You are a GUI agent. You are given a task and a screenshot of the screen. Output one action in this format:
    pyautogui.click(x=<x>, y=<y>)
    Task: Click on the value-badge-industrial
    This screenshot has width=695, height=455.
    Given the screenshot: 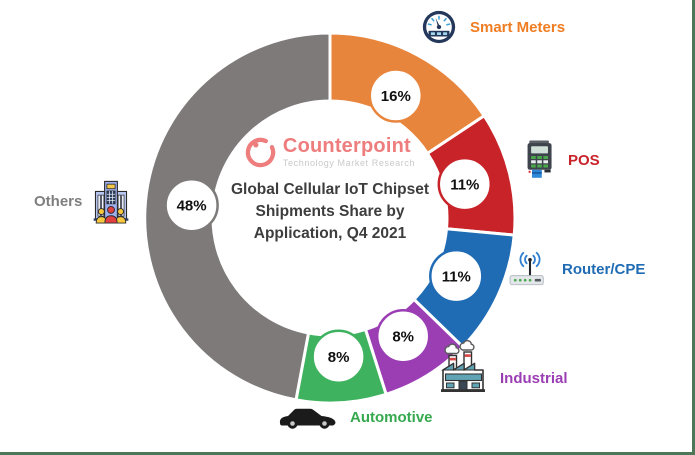 What is the action you would take?
    pyautogui.click(x=403, y=336)
    